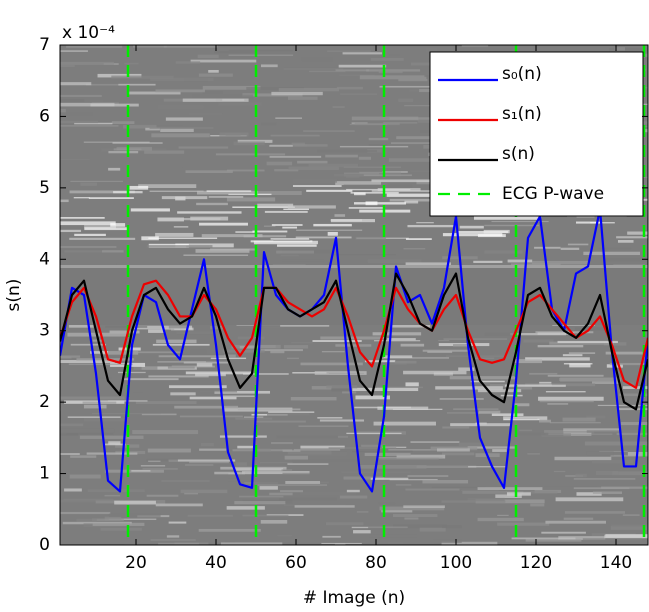 This screenshot has width=649, height=612. What do you see at coordinates (136, 563) in the screenshot?
I see `x-tick-label: 20` at bounding box center [136, 563].